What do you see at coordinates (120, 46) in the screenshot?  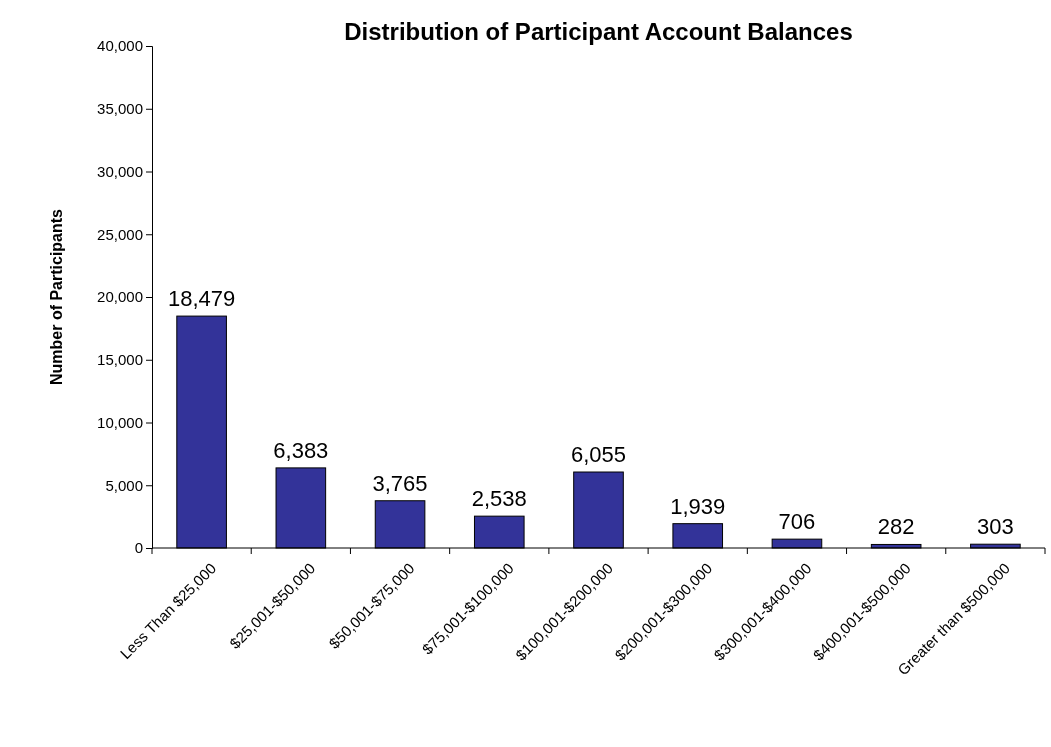 I see `y-tick-label: 40,000` at bounding box center [120, 46].